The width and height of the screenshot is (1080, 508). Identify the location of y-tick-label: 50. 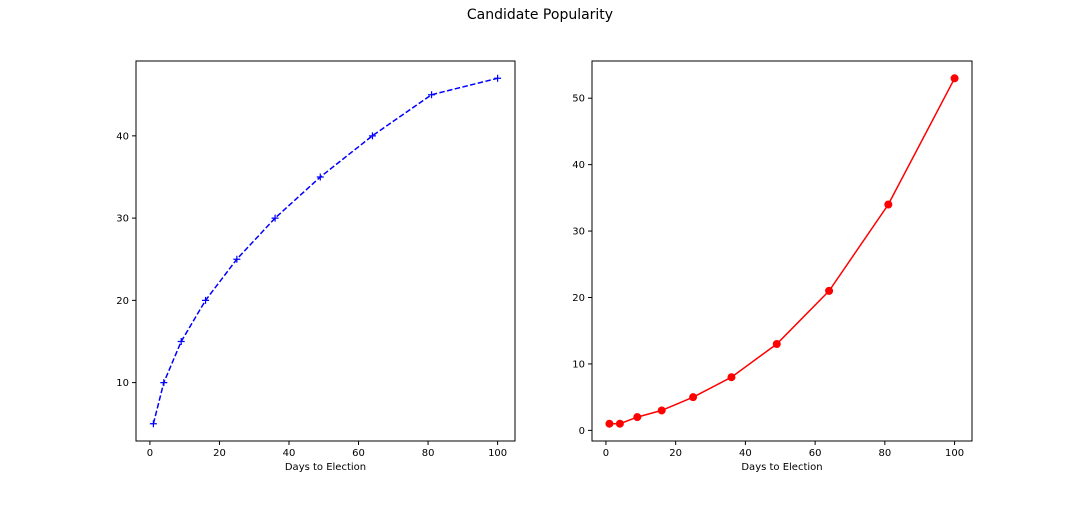
(578, 99).